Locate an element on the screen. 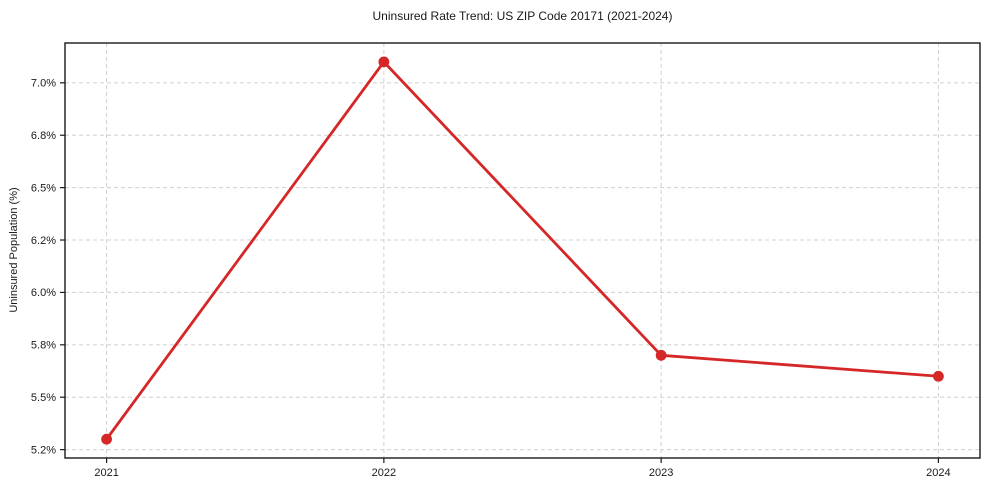 Image resolution: width=989 pixels, height=490 pixels. y-tick-label: 6.0% is located at coordinates (43, 293).